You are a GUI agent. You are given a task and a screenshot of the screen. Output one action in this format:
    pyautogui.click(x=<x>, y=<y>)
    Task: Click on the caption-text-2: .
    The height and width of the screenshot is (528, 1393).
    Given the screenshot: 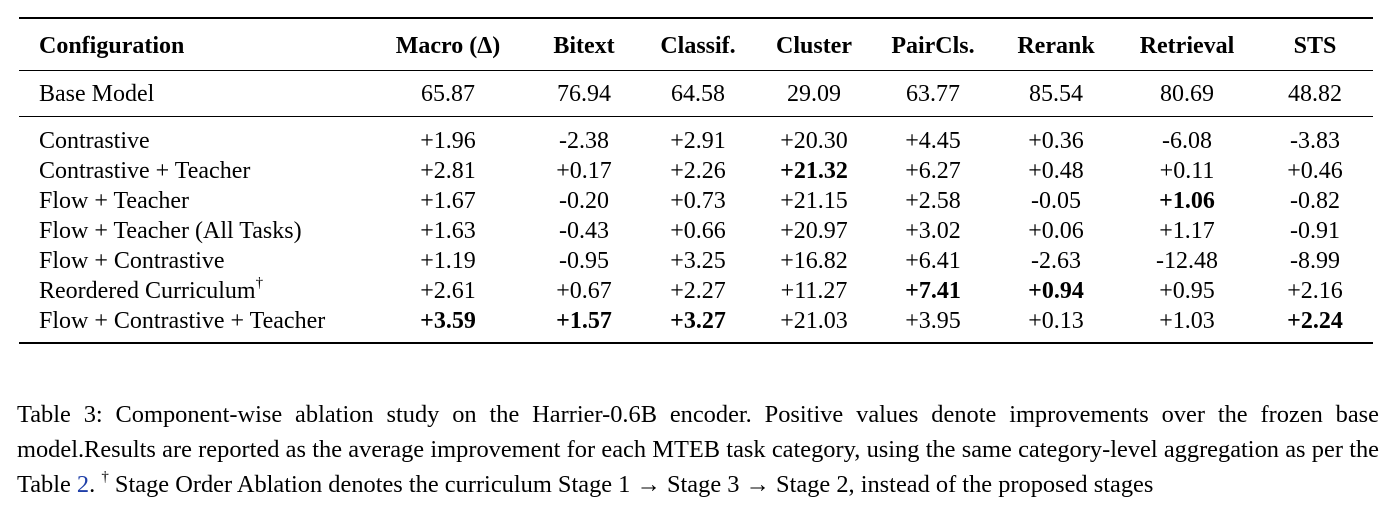 What is the action you would take?
    pyautogui.click(x=95, y=485)
    